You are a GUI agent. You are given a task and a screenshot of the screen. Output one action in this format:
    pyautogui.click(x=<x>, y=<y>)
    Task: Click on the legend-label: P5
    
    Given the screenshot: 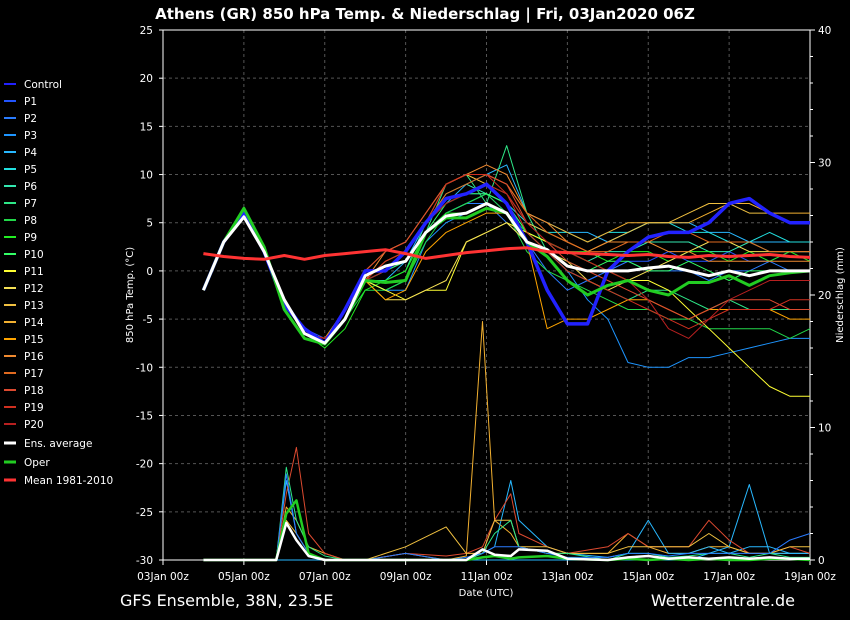 What is the action you would take?
    pyautogui.click(x=30, y=170)
    